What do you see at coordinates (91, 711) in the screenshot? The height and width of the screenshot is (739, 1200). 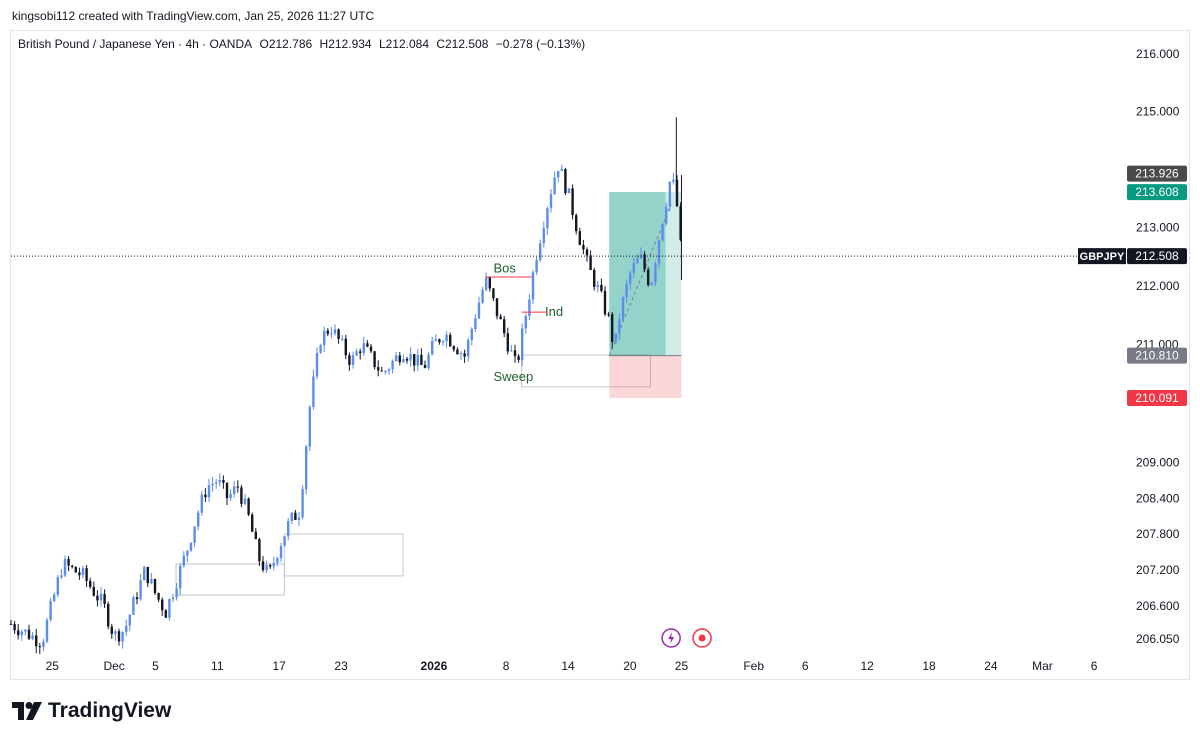 I see `tradingview-logo: TradingView` at bounding box center [91, 711].